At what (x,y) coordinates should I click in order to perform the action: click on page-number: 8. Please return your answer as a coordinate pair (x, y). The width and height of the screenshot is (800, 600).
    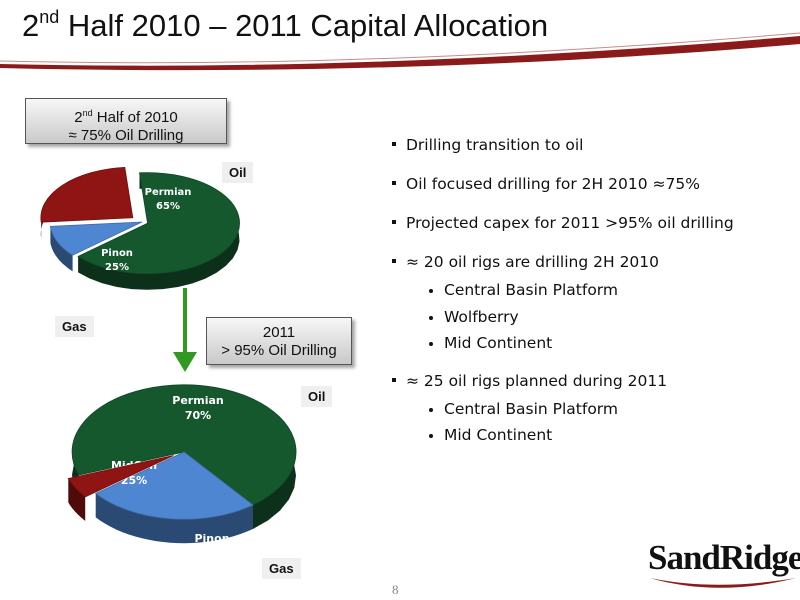
    Looking at the image, I should click on (395, 589).